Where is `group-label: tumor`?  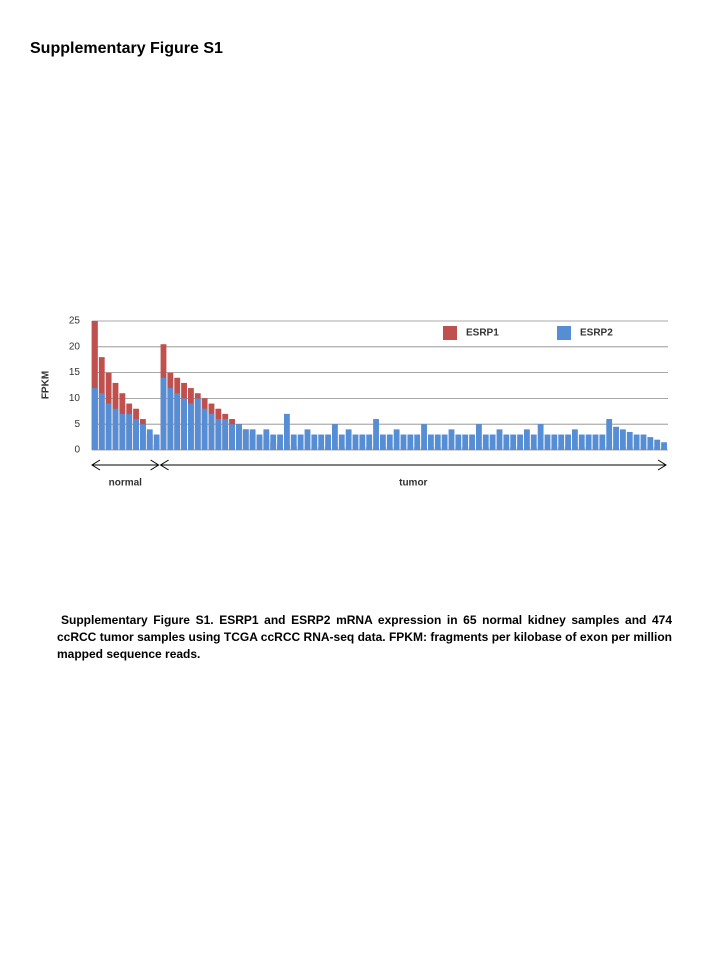 group-label: tumor is located at coordinates (413, 483).